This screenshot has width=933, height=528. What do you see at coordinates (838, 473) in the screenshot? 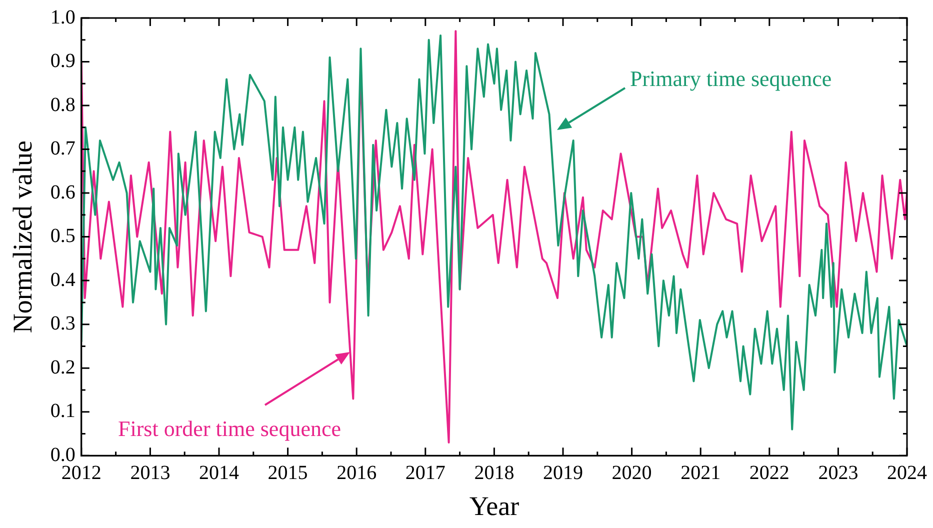
I see `x-tick-label: 2023` at bounding box center [838, 473].